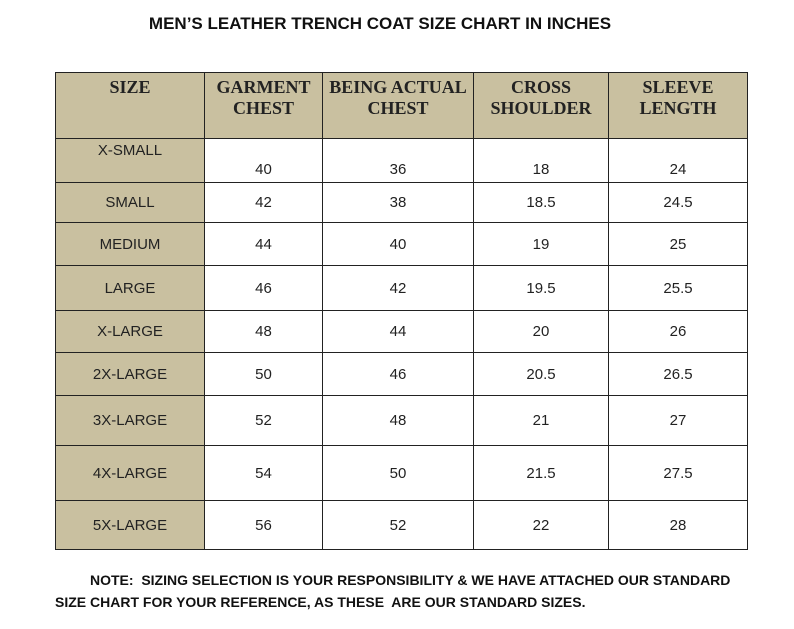  What do you see at coordinates (678, 244) in the screenshot?
I see `value-cell: 25` at bounding box center [678, 244].